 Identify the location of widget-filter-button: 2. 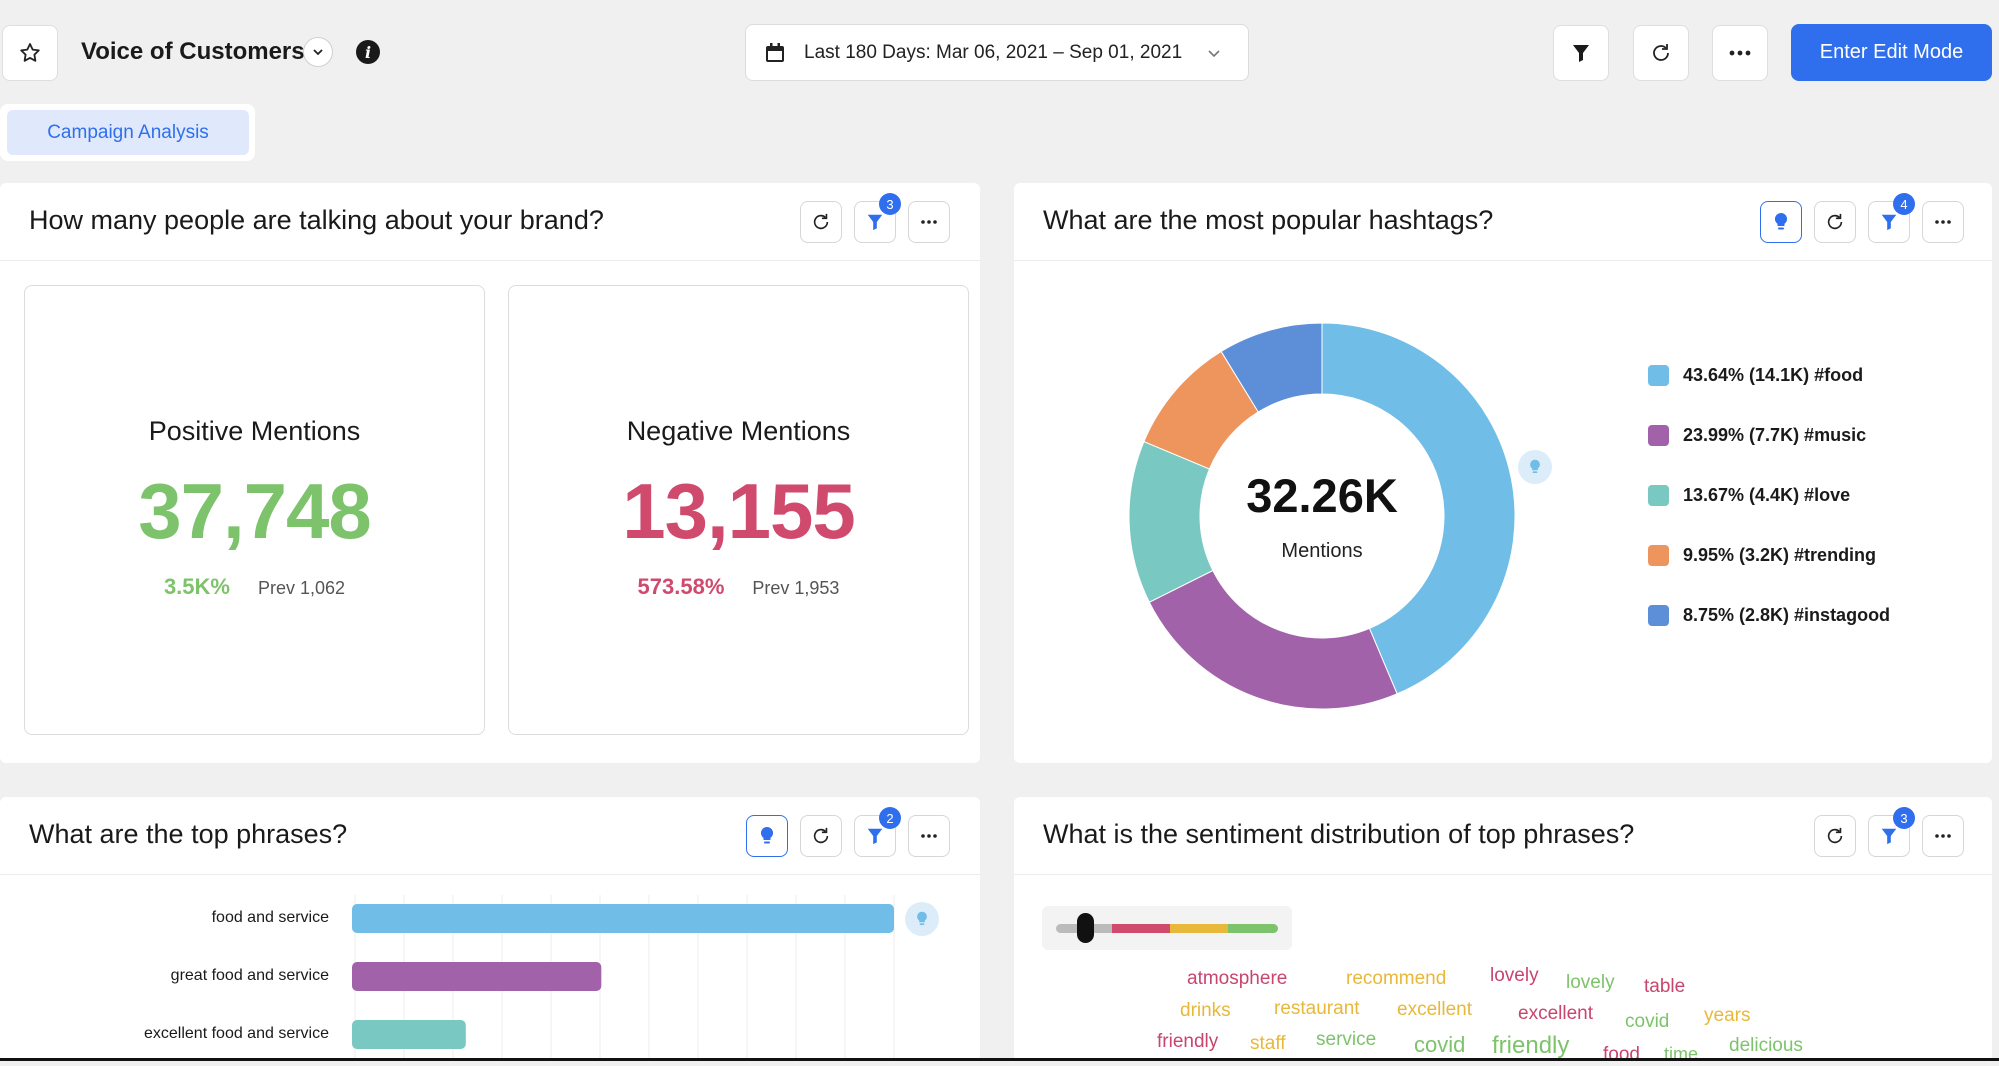
(877, 832).